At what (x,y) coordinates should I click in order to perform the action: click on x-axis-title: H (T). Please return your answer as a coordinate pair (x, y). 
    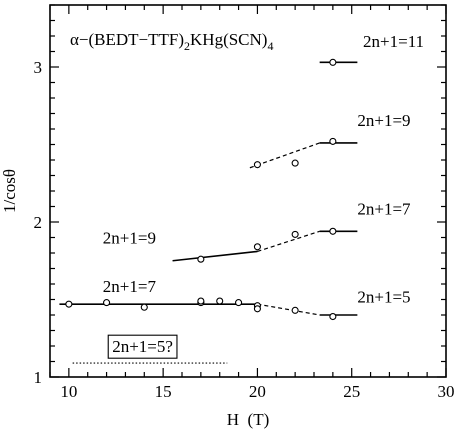
    Looking at the image, I should click on (248, 419).